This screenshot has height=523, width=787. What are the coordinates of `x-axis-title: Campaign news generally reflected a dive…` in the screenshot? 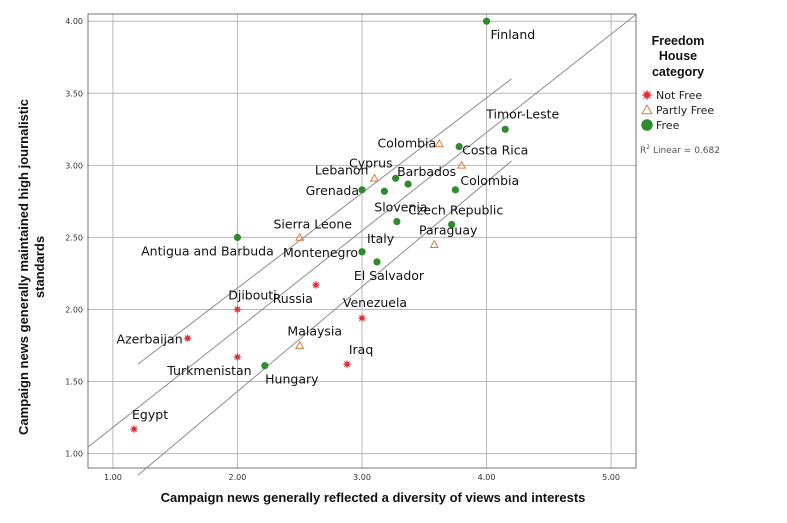 It's located at (373, 497).